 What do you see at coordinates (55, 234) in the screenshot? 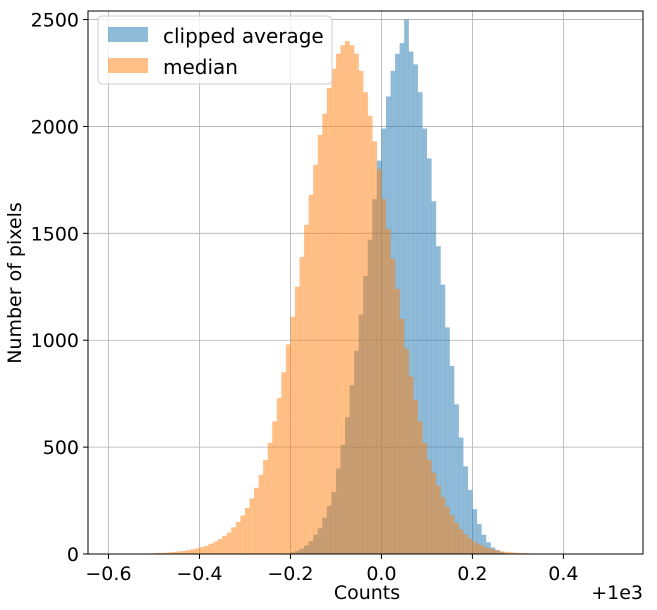
I see `y-tick-label: 1500` at bounding box center [55, 234].